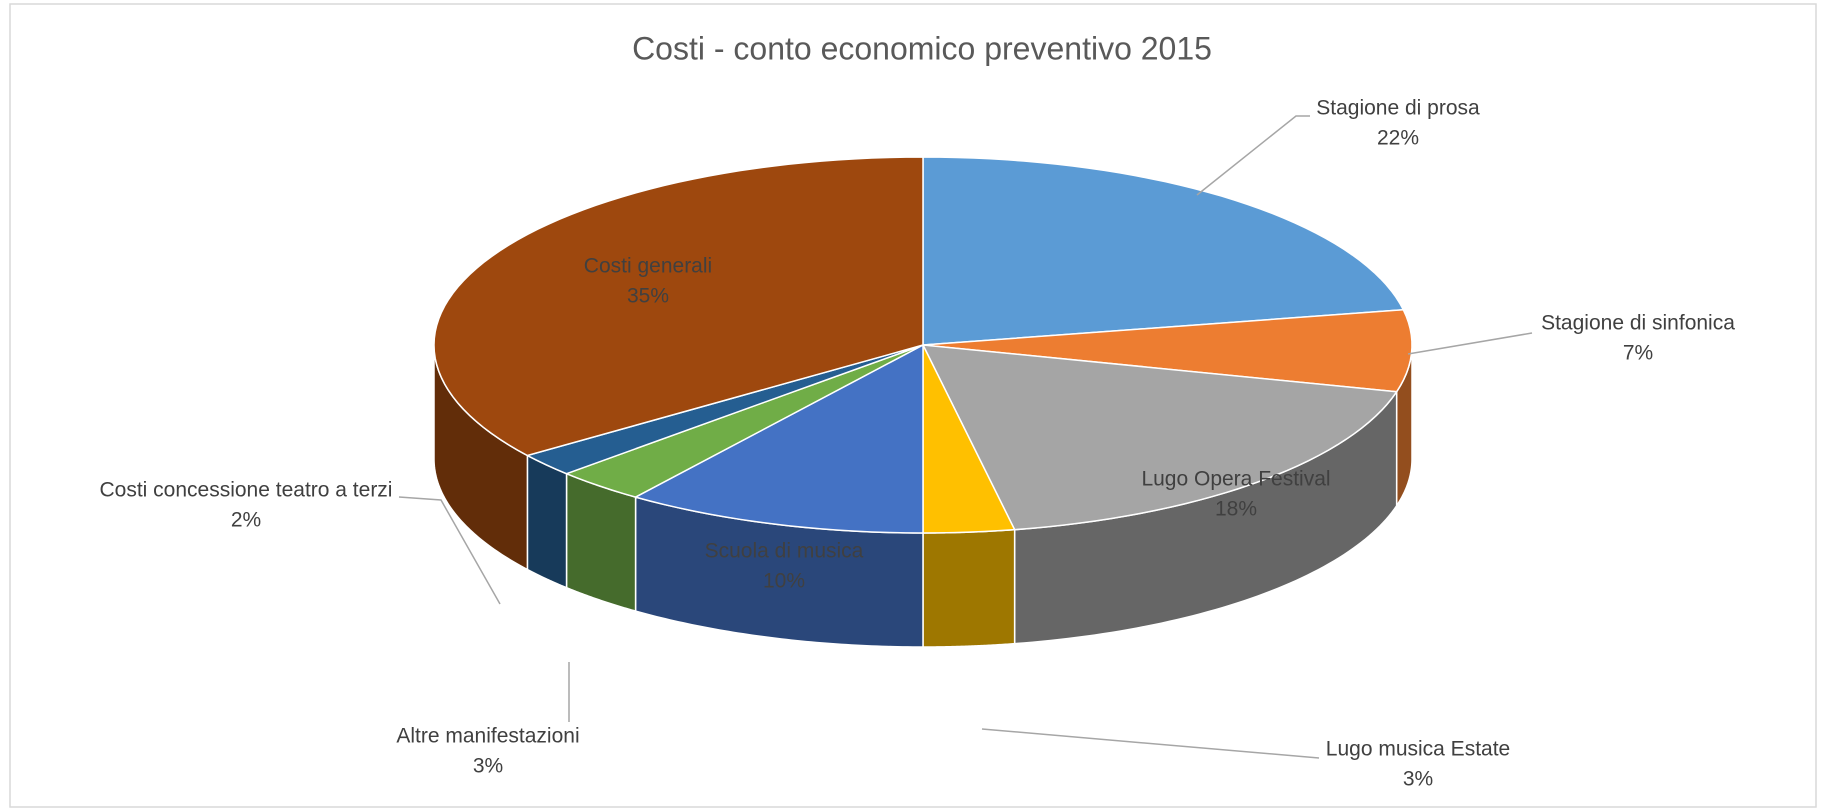  What do you see at coordinates (784, 581) in the screenshot?
I see `data-label-value: 10%` at bounding box center [784, 581].